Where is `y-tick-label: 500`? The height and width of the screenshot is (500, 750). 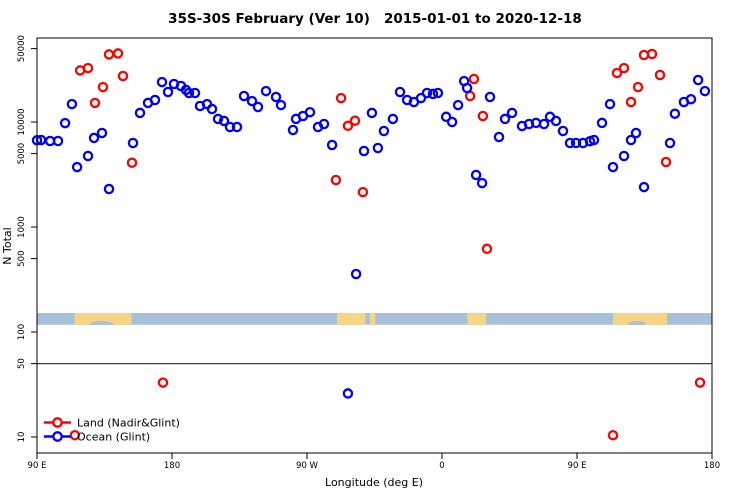 y-tick-label: 500 is located at coordinates (22, 258).